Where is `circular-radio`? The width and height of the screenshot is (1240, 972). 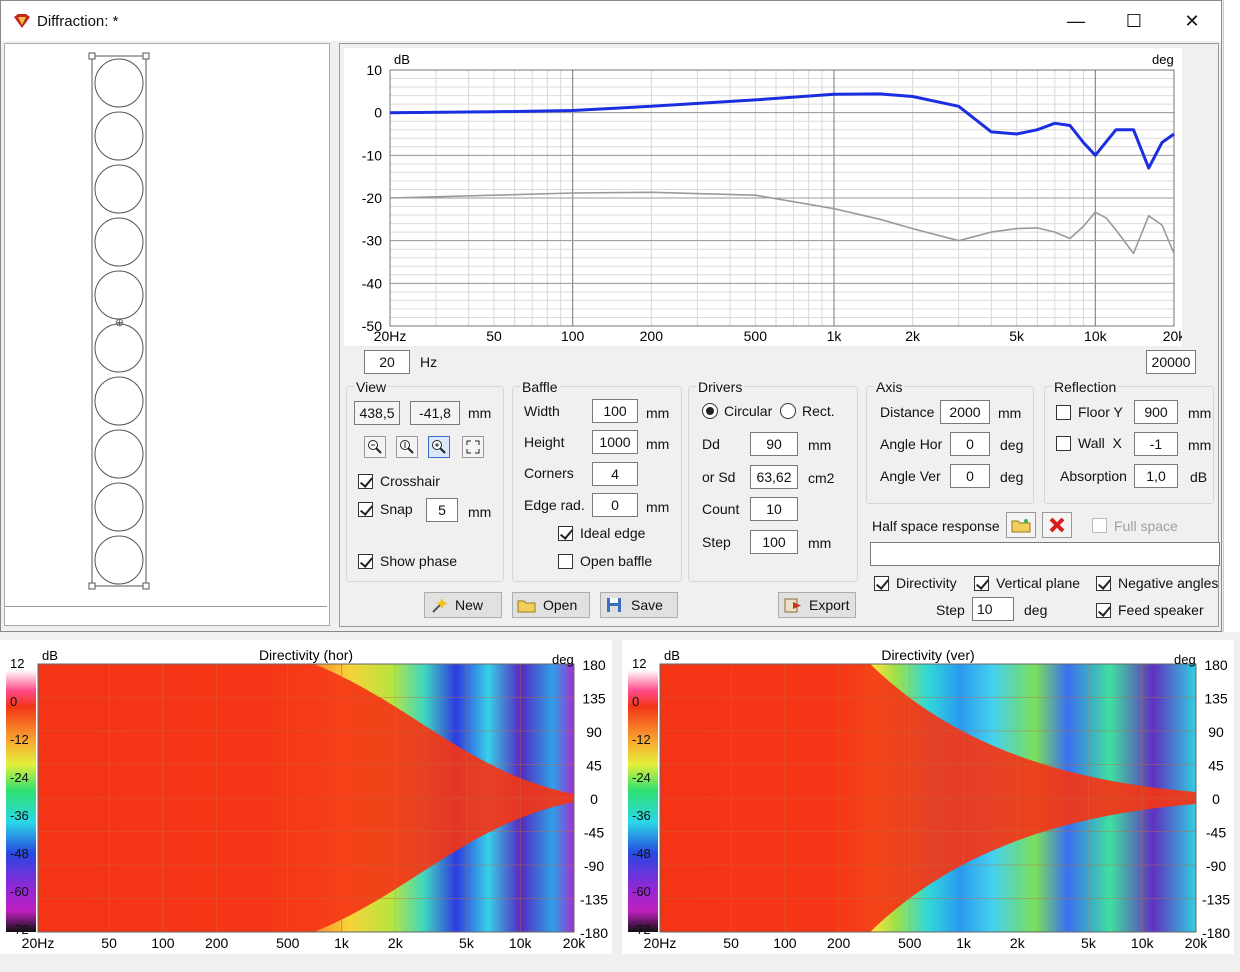 circular-radio is located at coordinates (710, 411).